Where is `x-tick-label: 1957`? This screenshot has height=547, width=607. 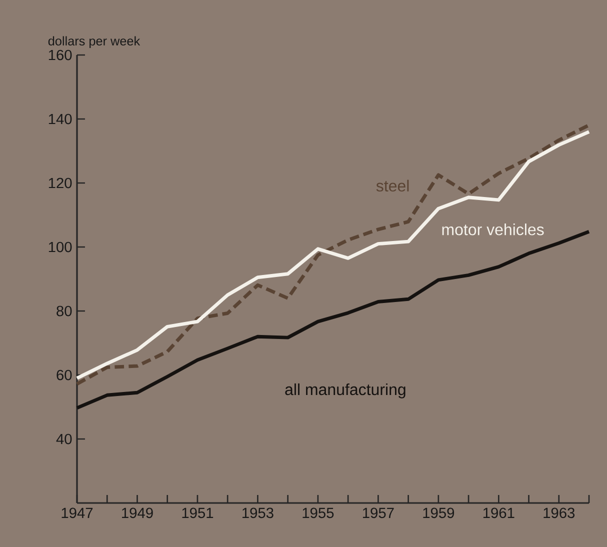
x-tick-label: 1957 is located at coordinates (378, 513).